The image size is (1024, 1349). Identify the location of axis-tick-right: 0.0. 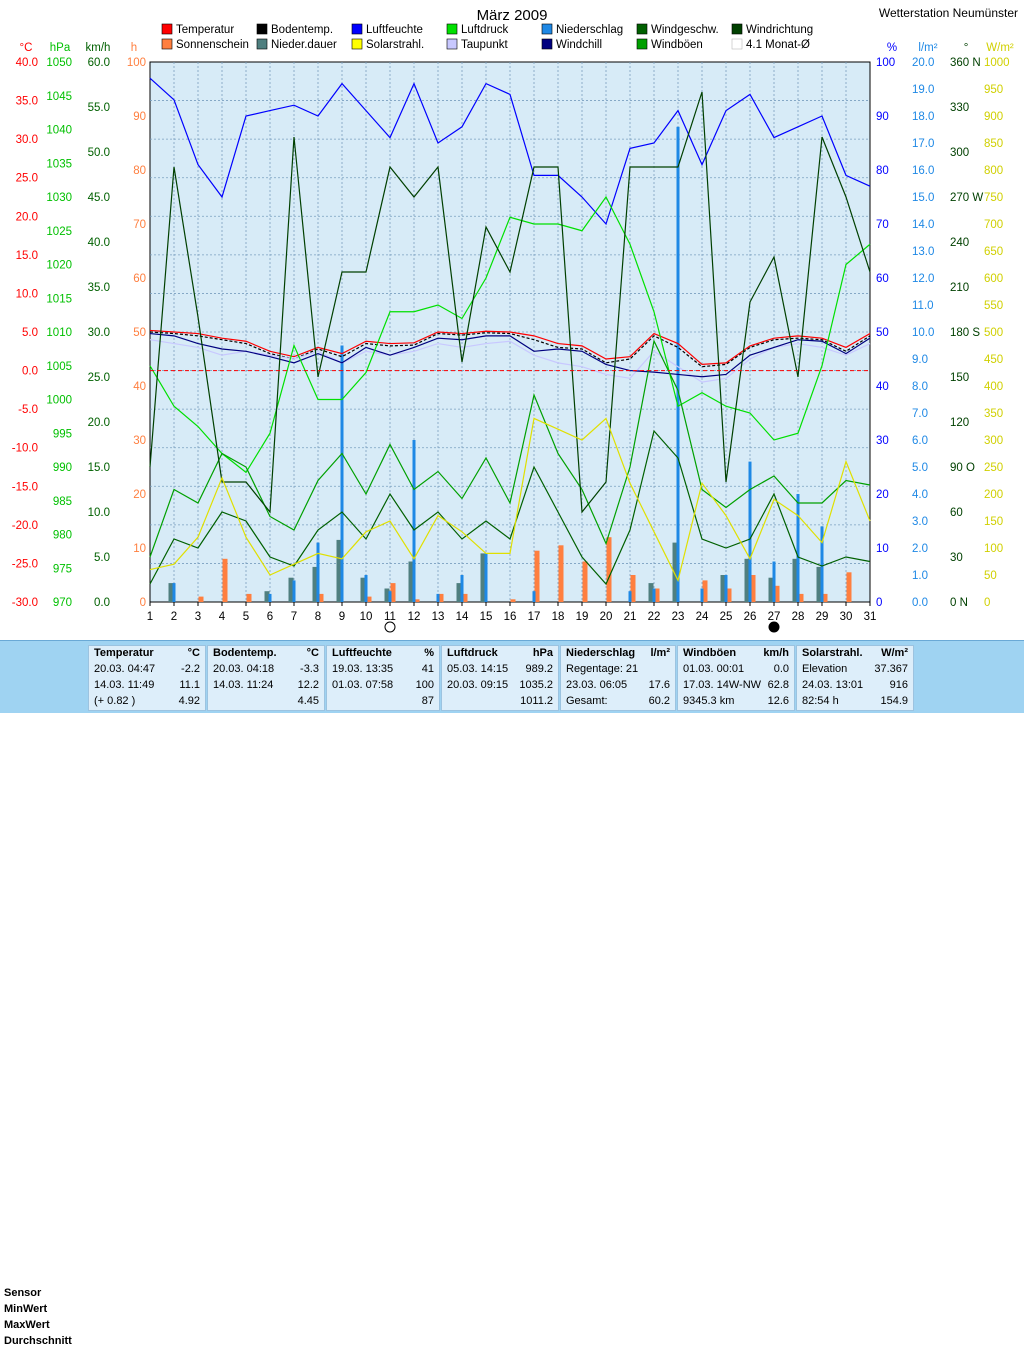
(920, 603).